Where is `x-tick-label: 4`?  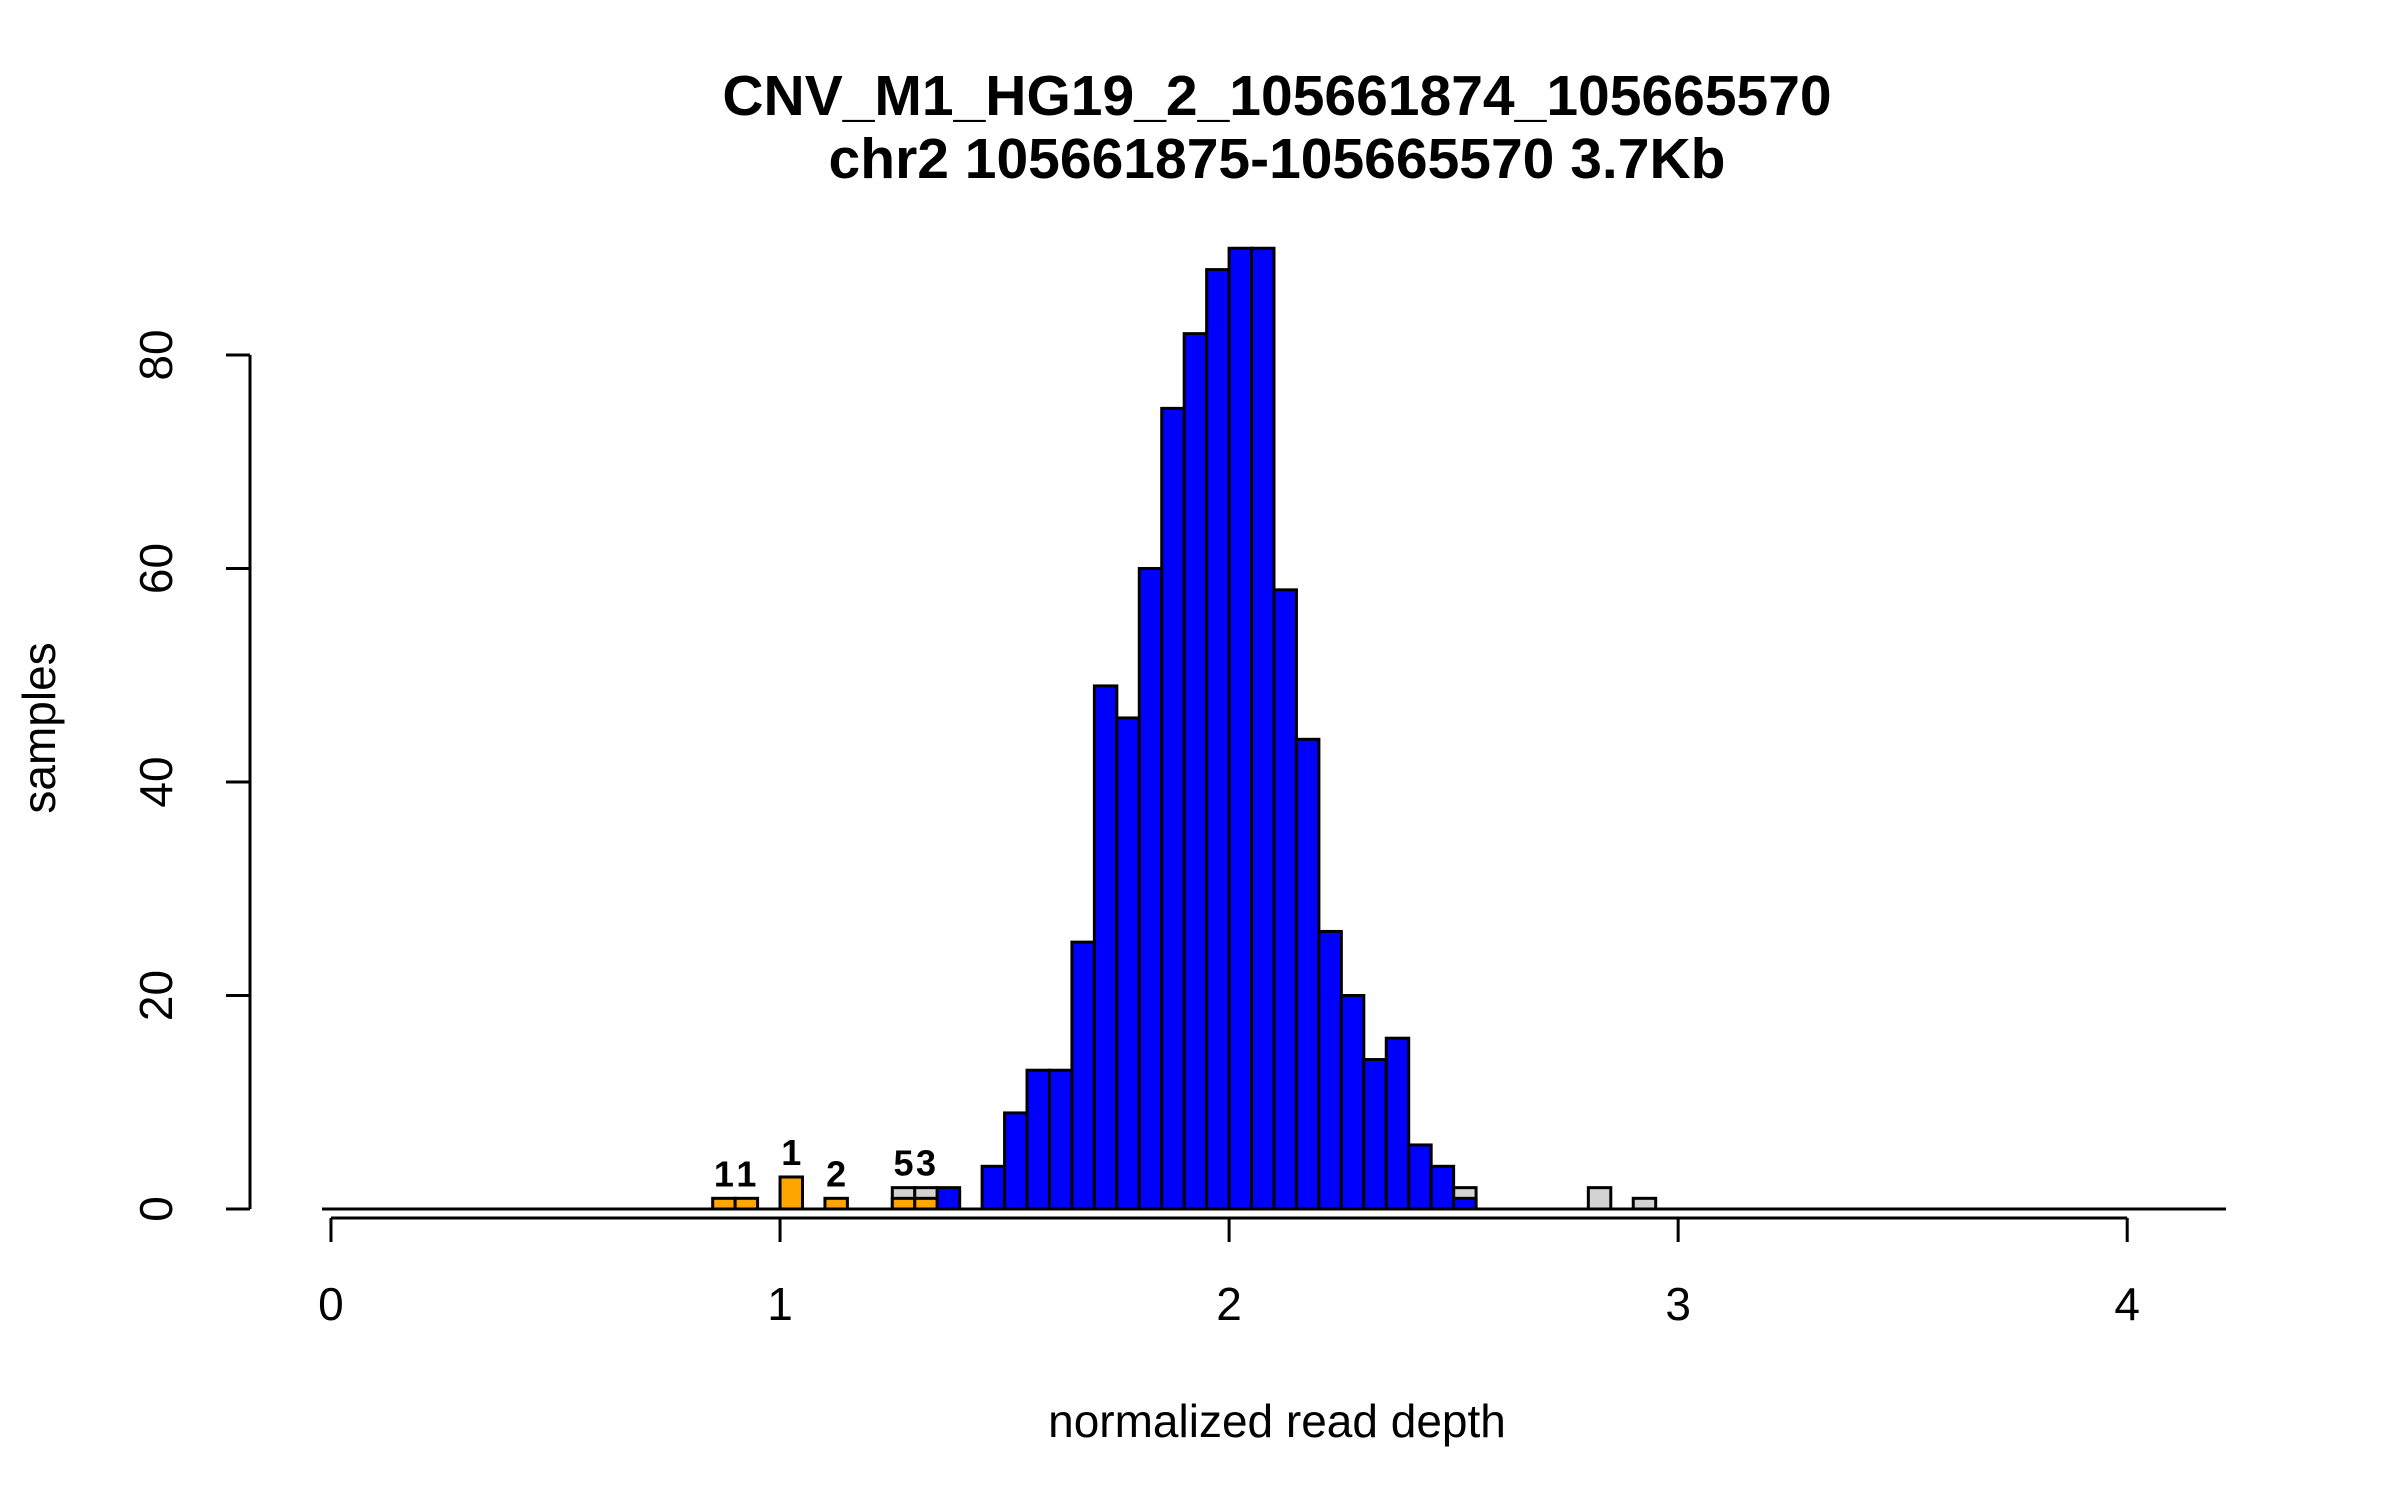
x-tick-label: 4 is located at coordinates (2127, 1304).